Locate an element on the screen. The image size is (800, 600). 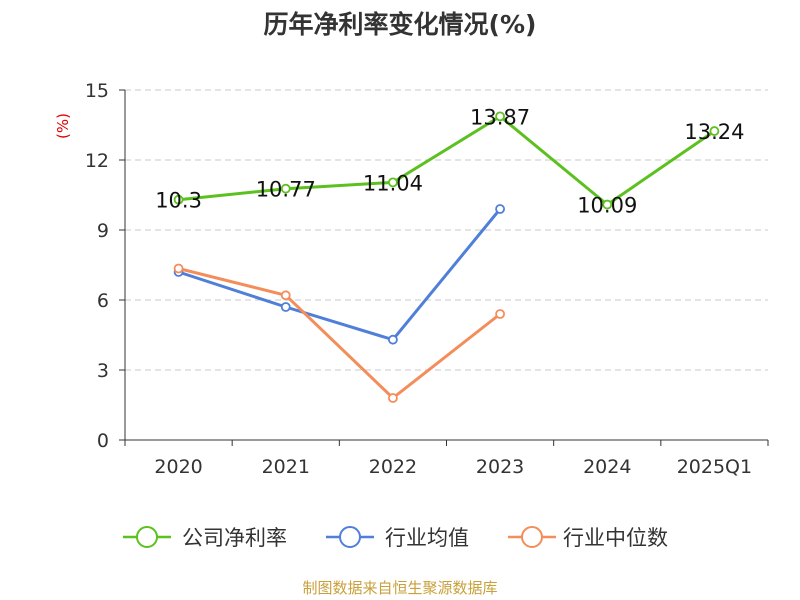
legend-label: 公司净利率 is located at coordinates (234, 538).